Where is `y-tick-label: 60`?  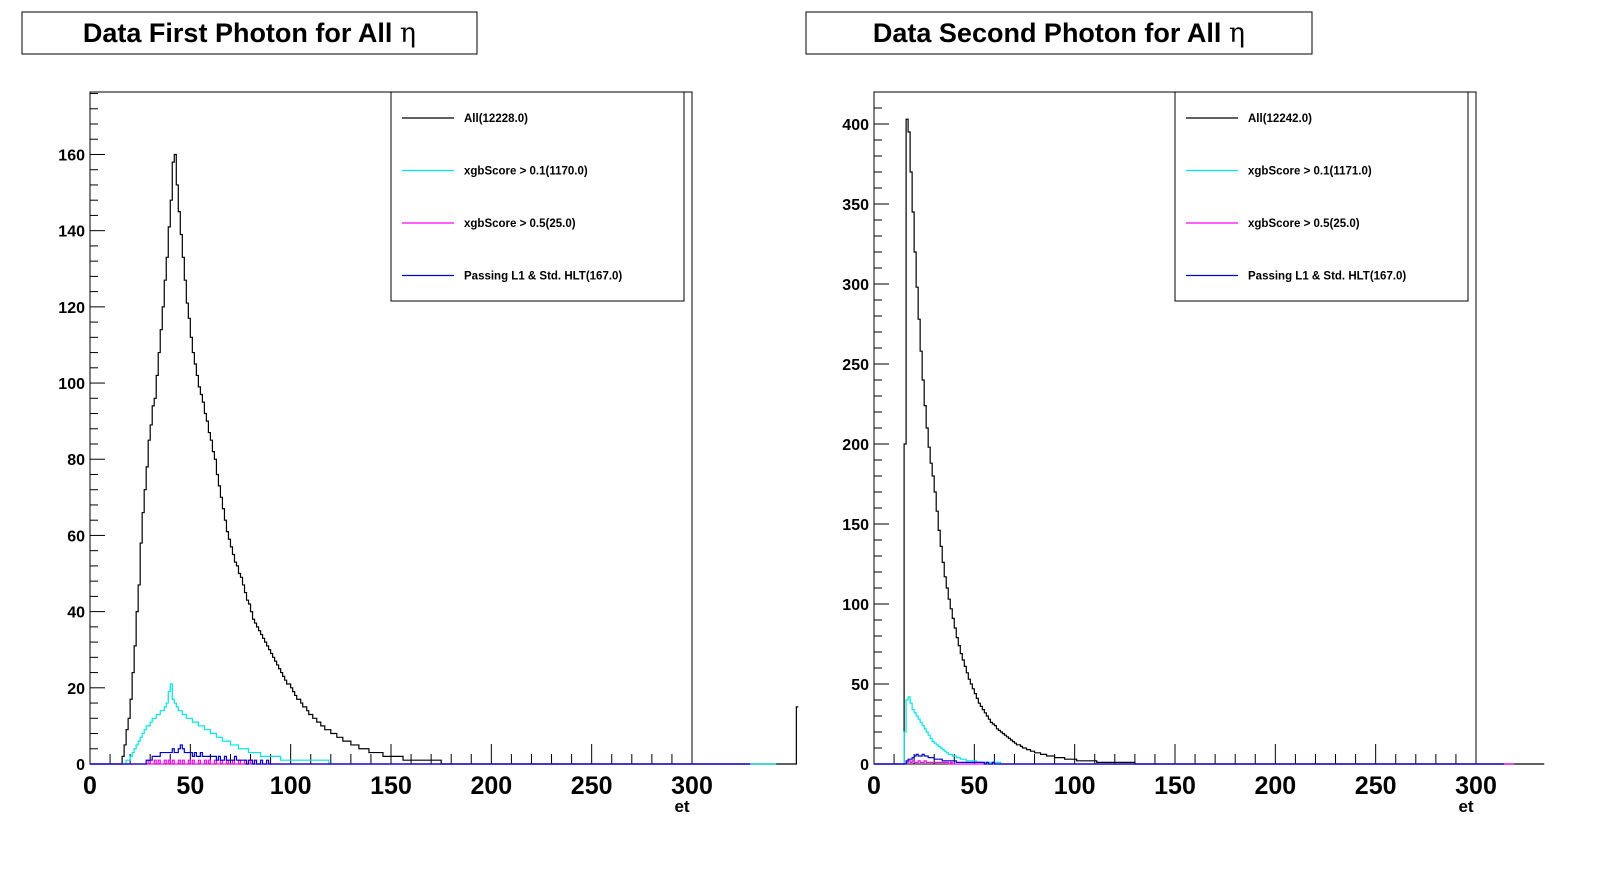
y-tick-label: 60 is located at coordinates (76, 536).